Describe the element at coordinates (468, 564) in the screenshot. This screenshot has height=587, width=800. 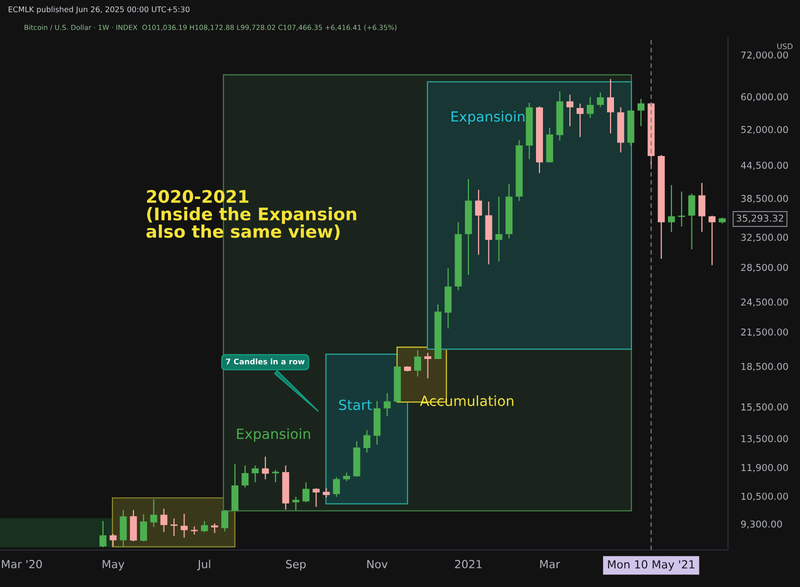
I see `x-tick-label: 2021` at that location.